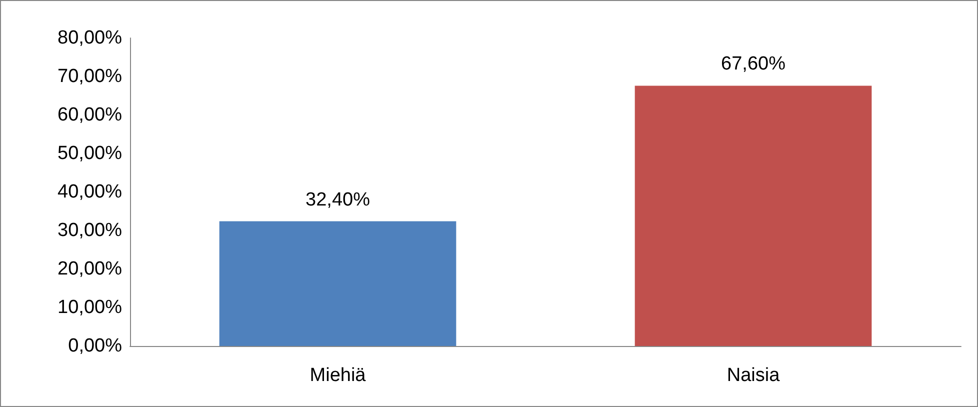 This screenshot has width=978, height=407. I want to click on y-tick-label: 30,00%, so click(90, 230).